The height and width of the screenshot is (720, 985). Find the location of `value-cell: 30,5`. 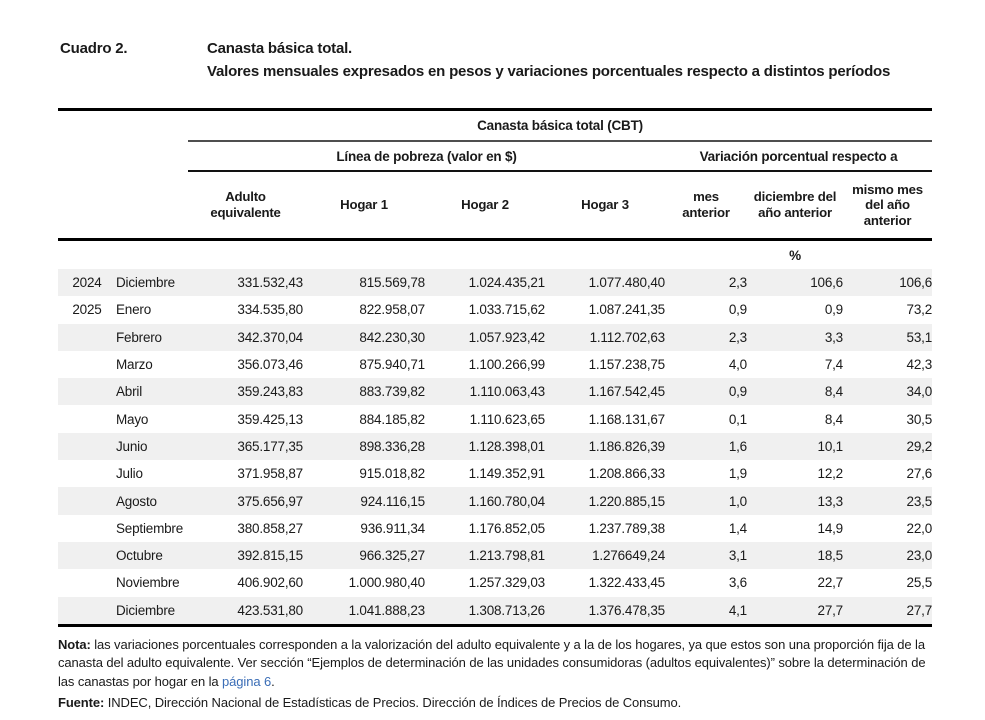

value-cell: 30,5 is located at coordinates (919, 419).